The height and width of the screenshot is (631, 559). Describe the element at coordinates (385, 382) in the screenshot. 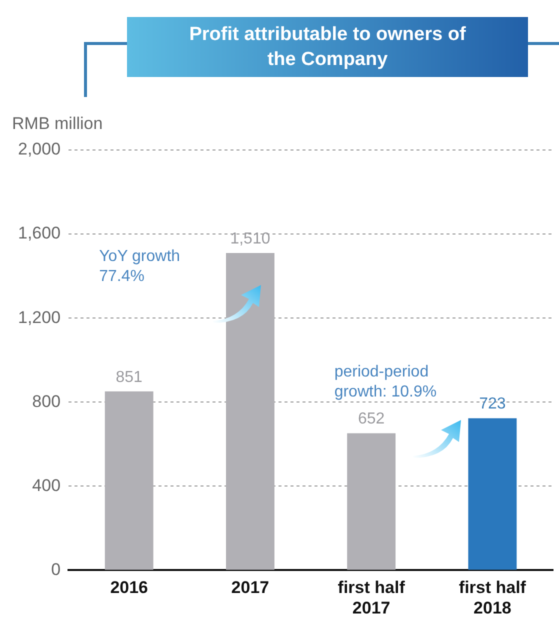

I see `annotation: period-period growth: 10.9%` at that location.